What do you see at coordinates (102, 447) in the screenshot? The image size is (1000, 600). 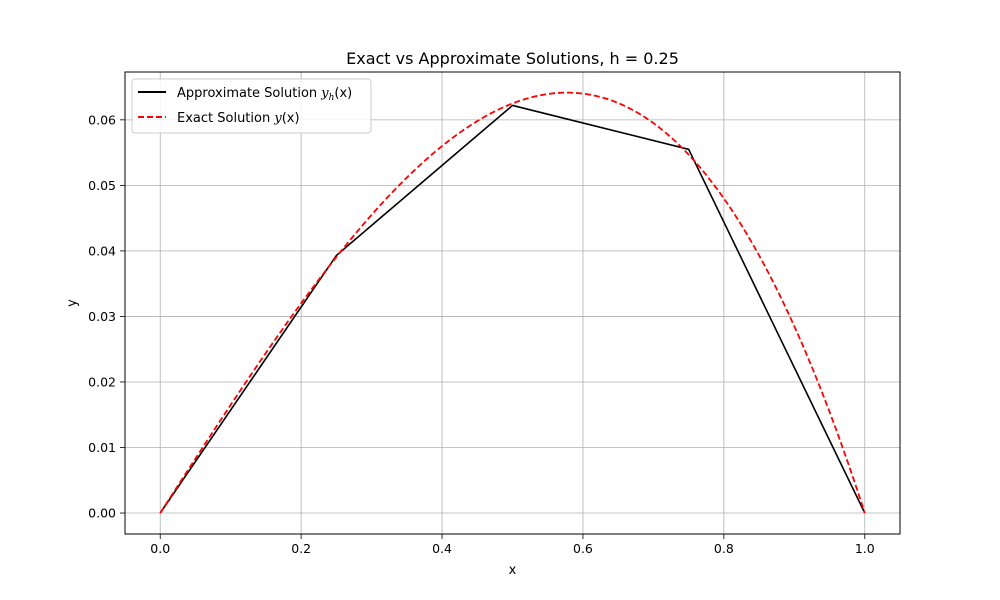 I see `y-tick-label: 0.01` at bounding box center [102, 447].